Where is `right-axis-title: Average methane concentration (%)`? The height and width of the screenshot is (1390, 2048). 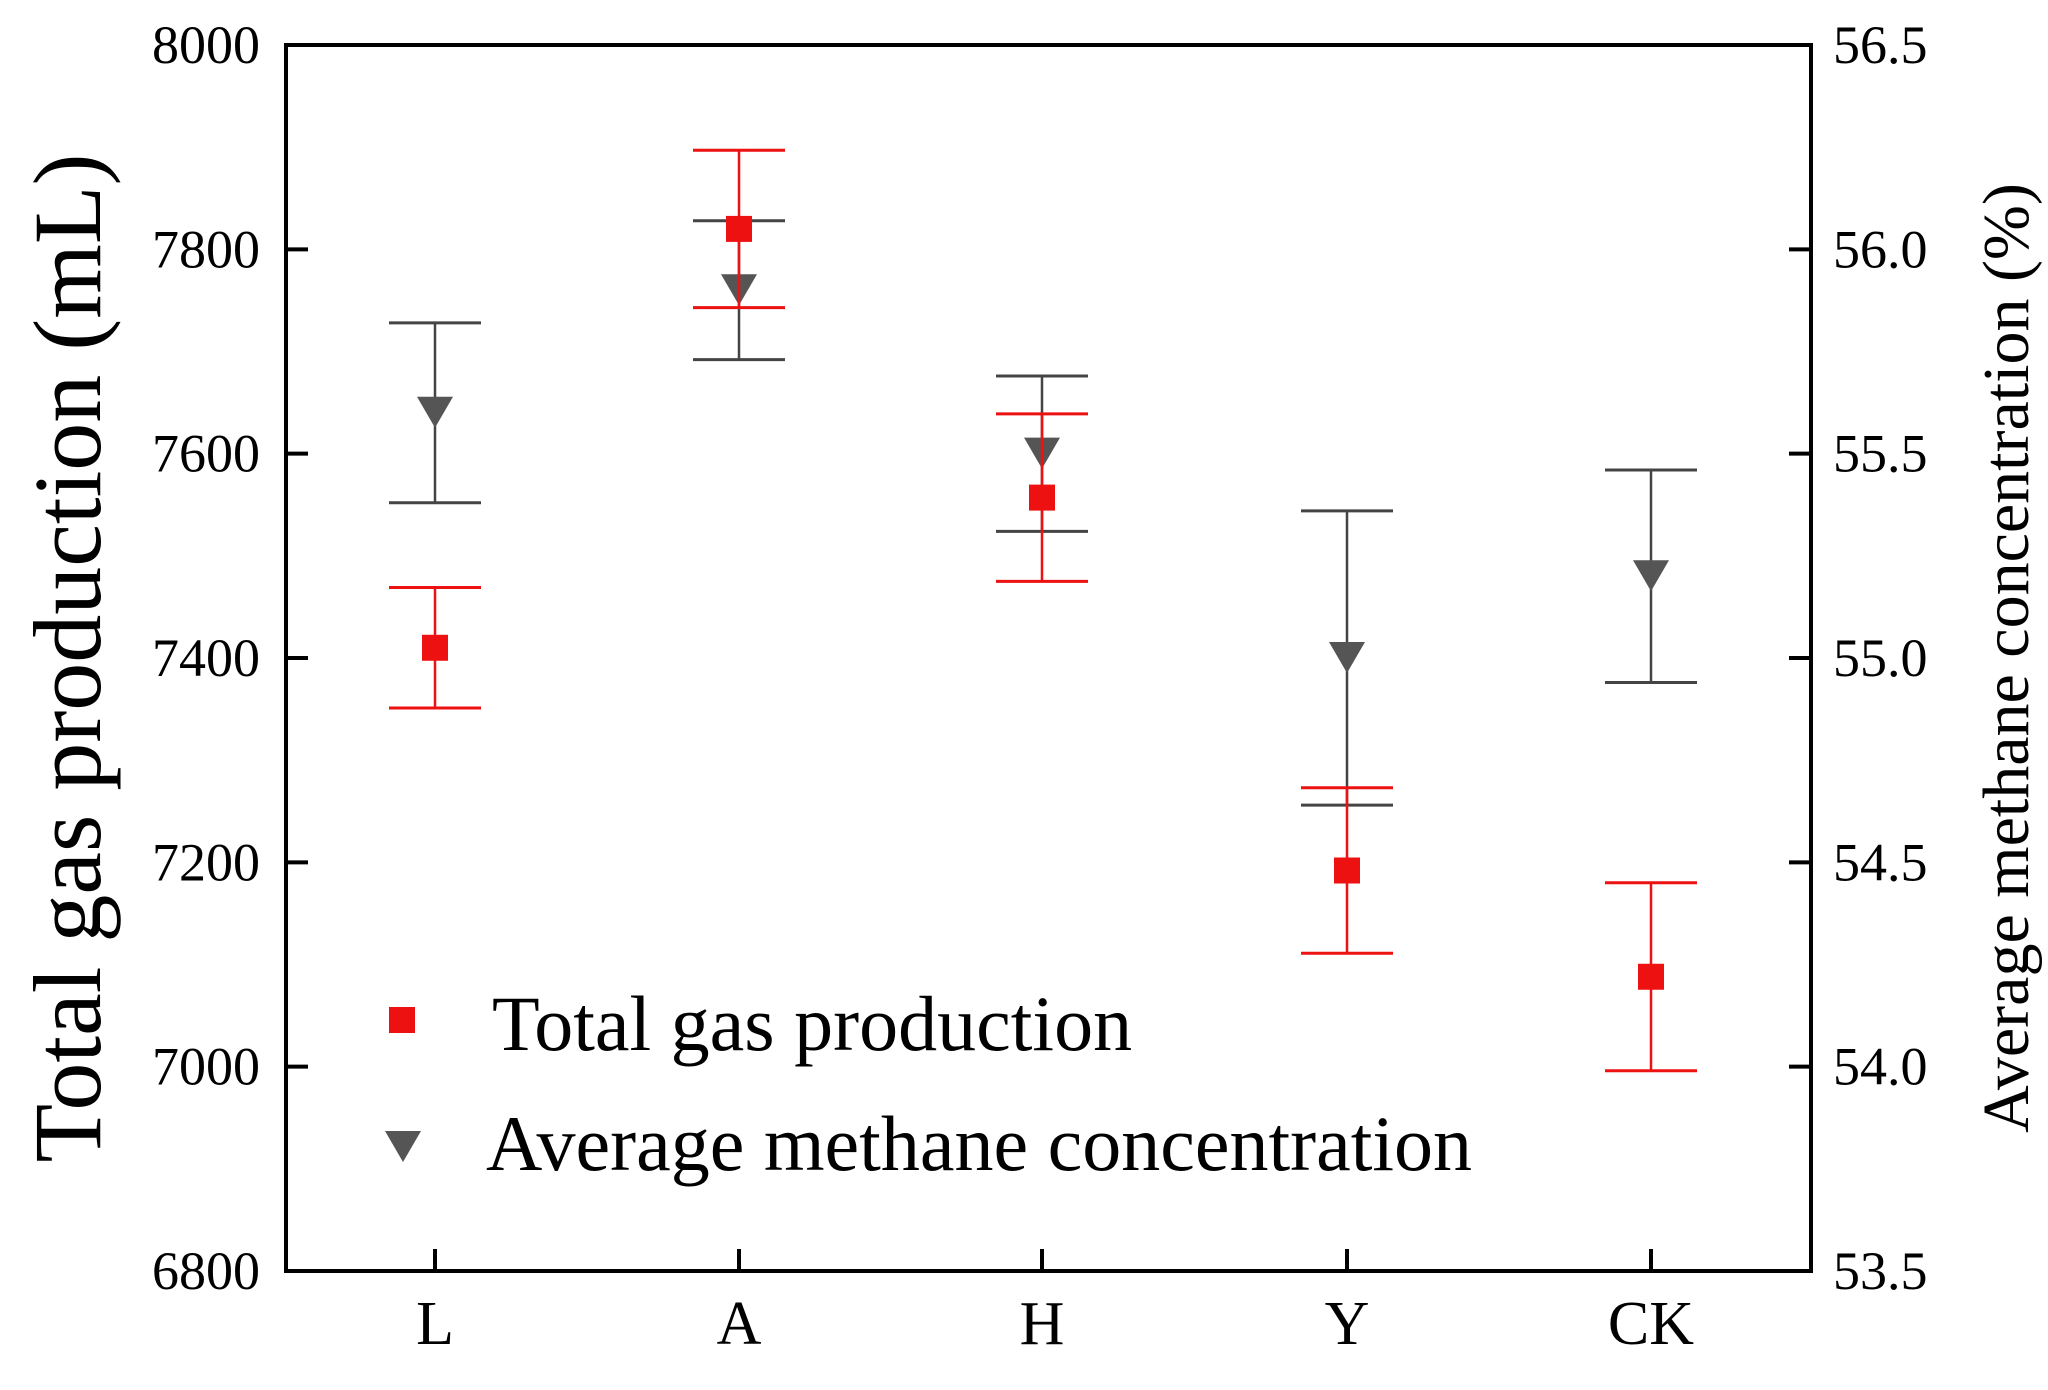 right-axis-title: Average methane concentration (%) is located at coordinates (2006, 658).